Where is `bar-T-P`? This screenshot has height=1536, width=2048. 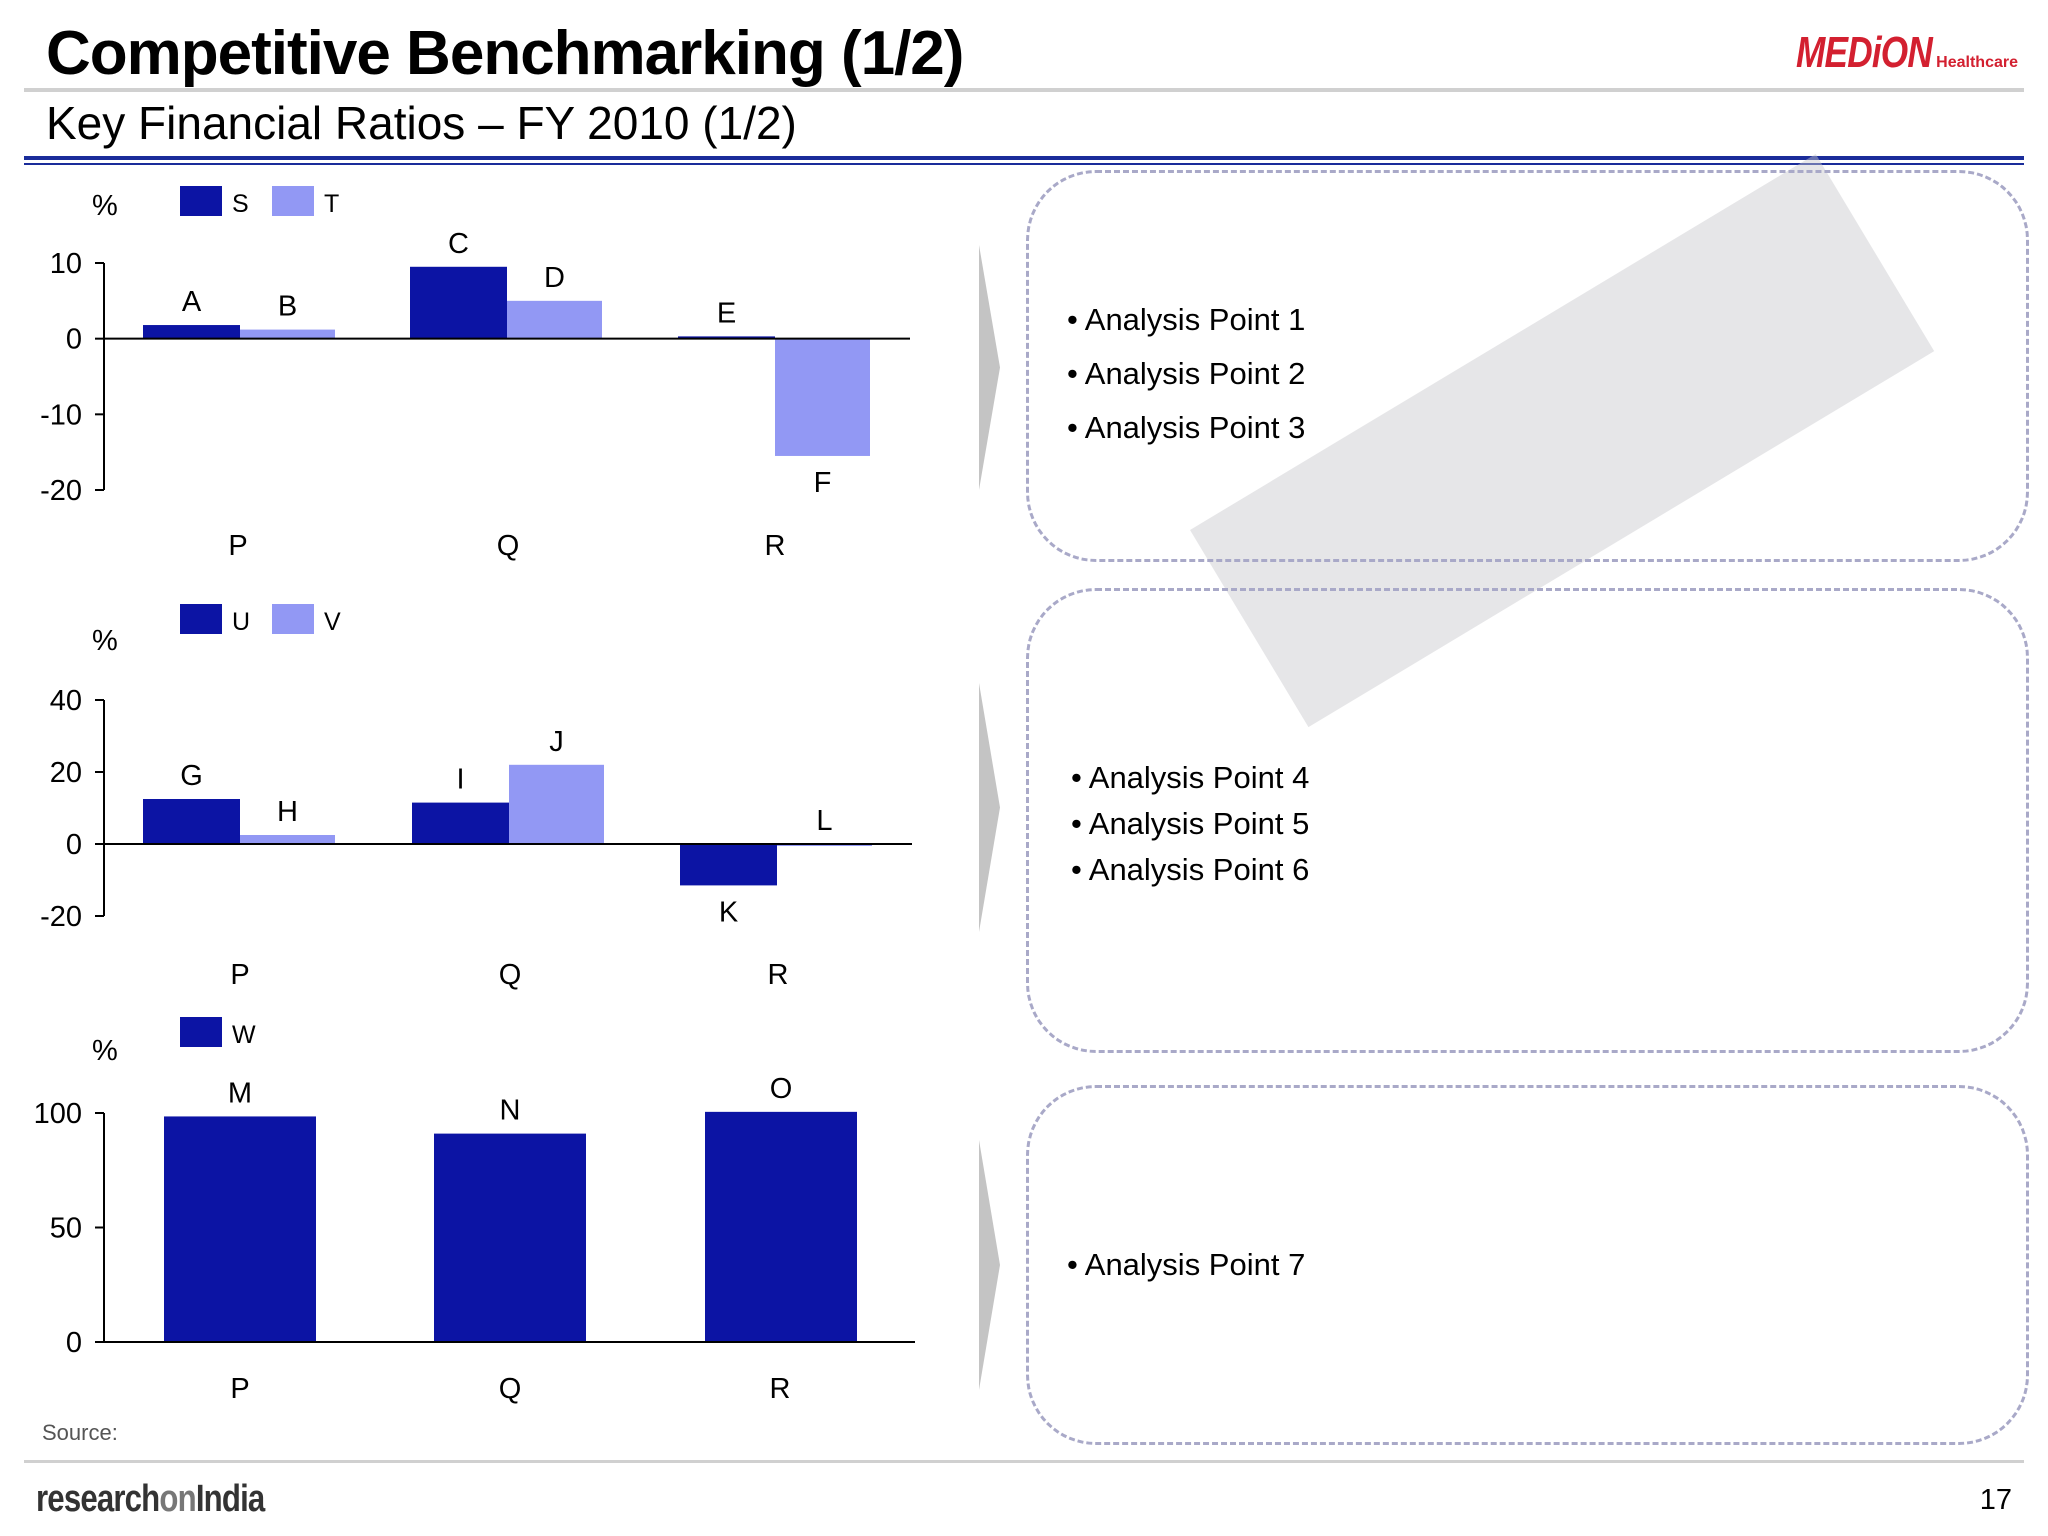 bar-T-P is located at coordinates (287, 334).